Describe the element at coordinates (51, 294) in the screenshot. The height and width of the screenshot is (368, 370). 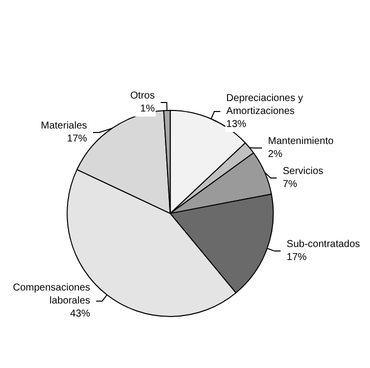
I see `slice-label: Compensaciones laborales` at that location.